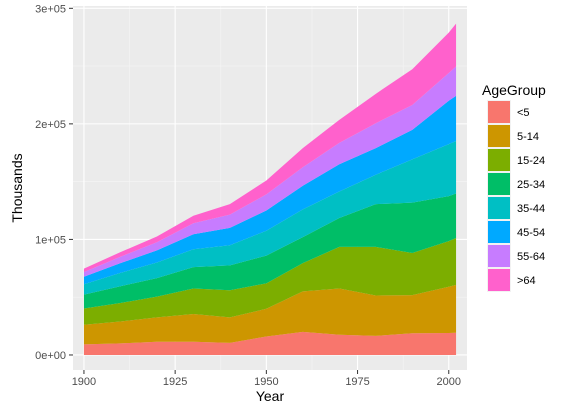 The height and width of the screenshot is (413, 582). Describe the element at coordinates (54, 182) in the screenshot. I see `y-axis: 0e+00 1e+05 2e+05 3e+05` at that location.